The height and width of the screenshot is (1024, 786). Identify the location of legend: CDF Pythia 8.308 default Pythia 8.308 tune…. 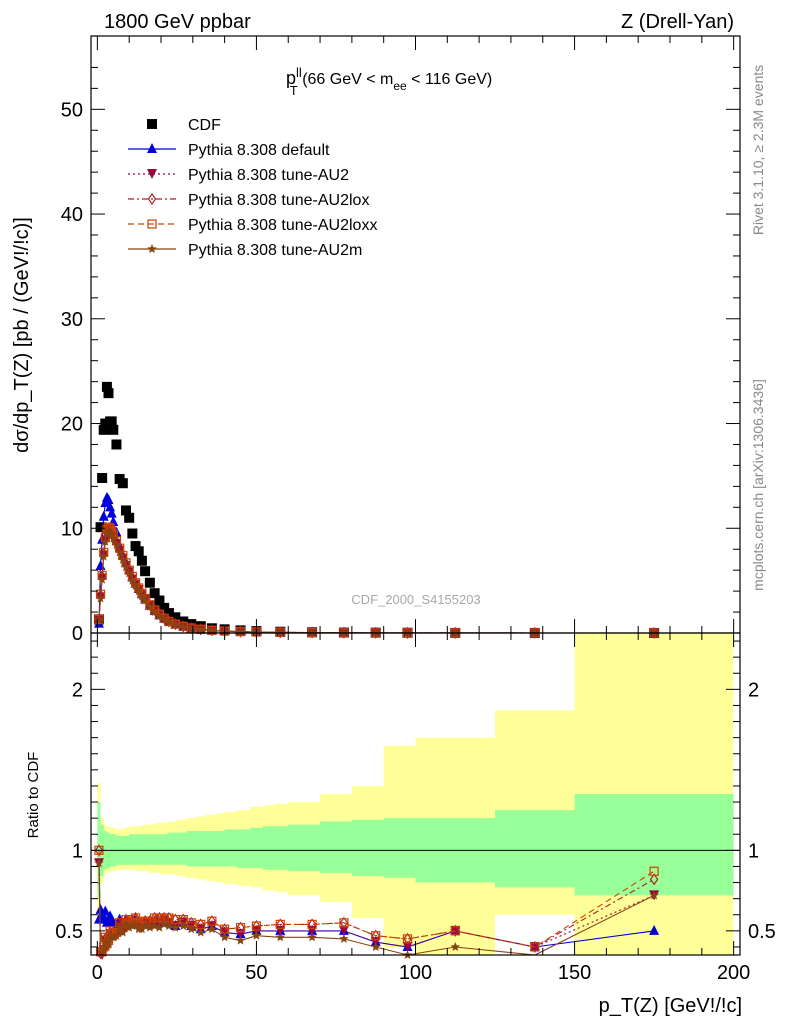
(252, 188).